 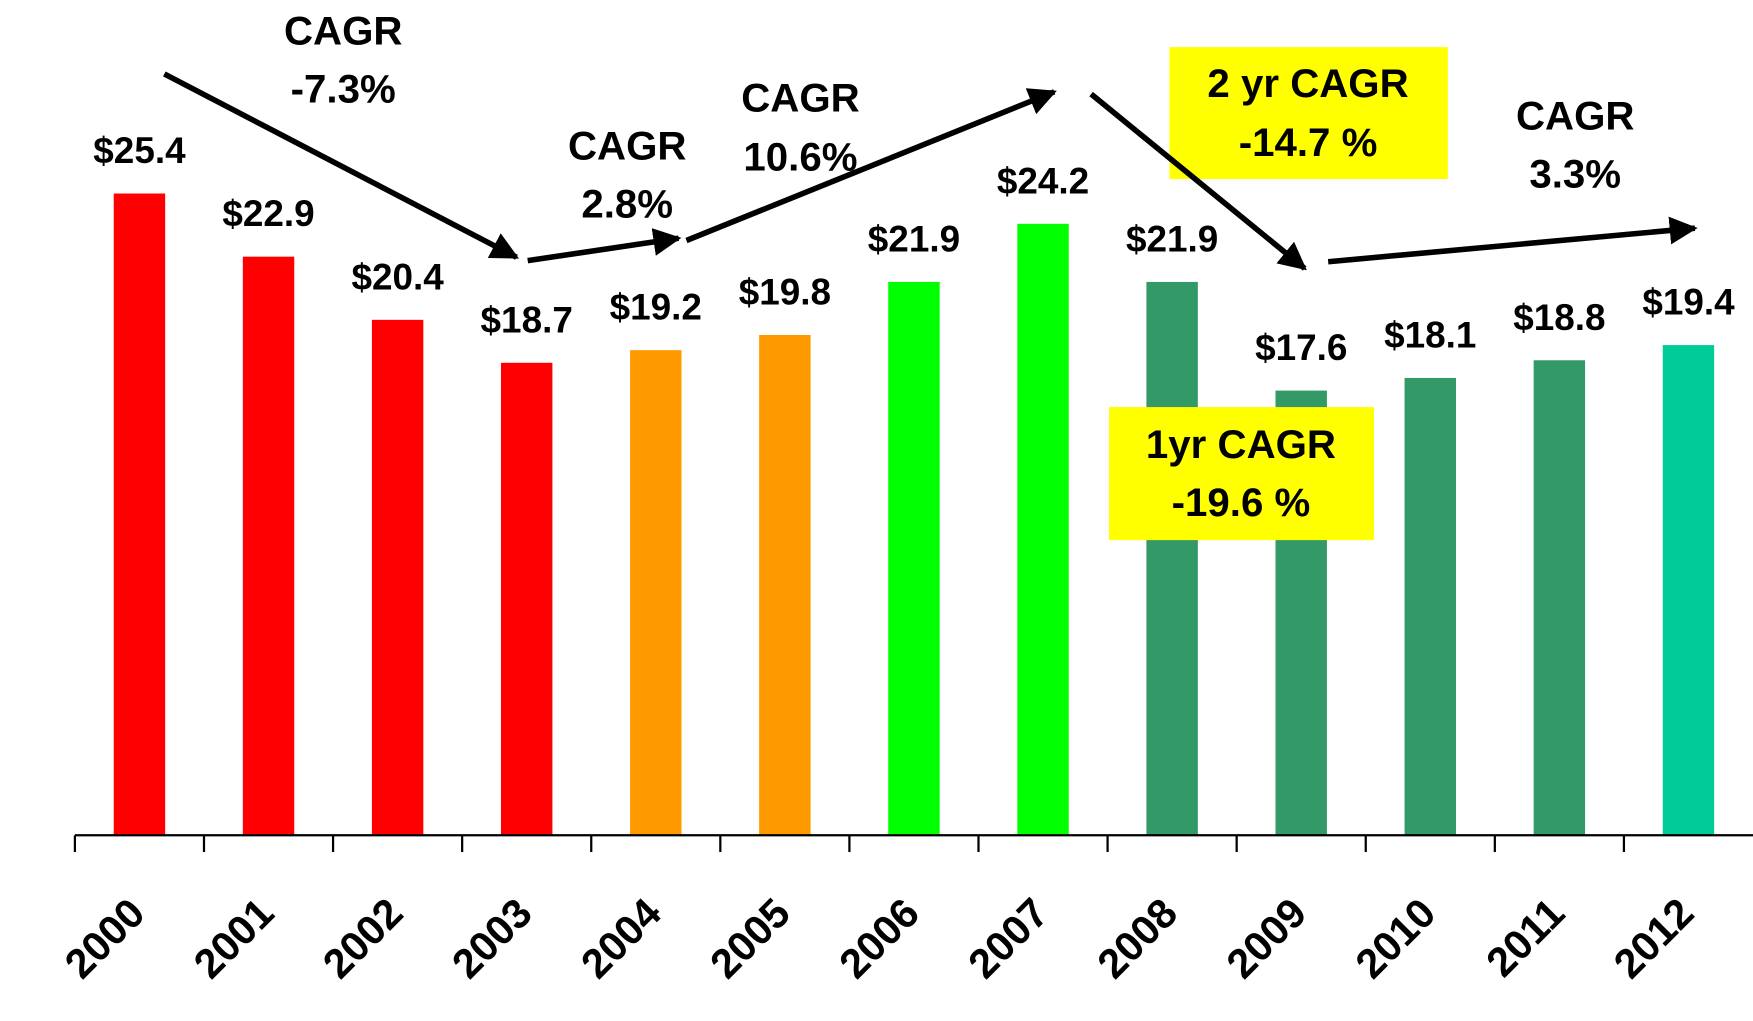 I want to click on x-tick-label: 2005, so click(x=750, y=939).